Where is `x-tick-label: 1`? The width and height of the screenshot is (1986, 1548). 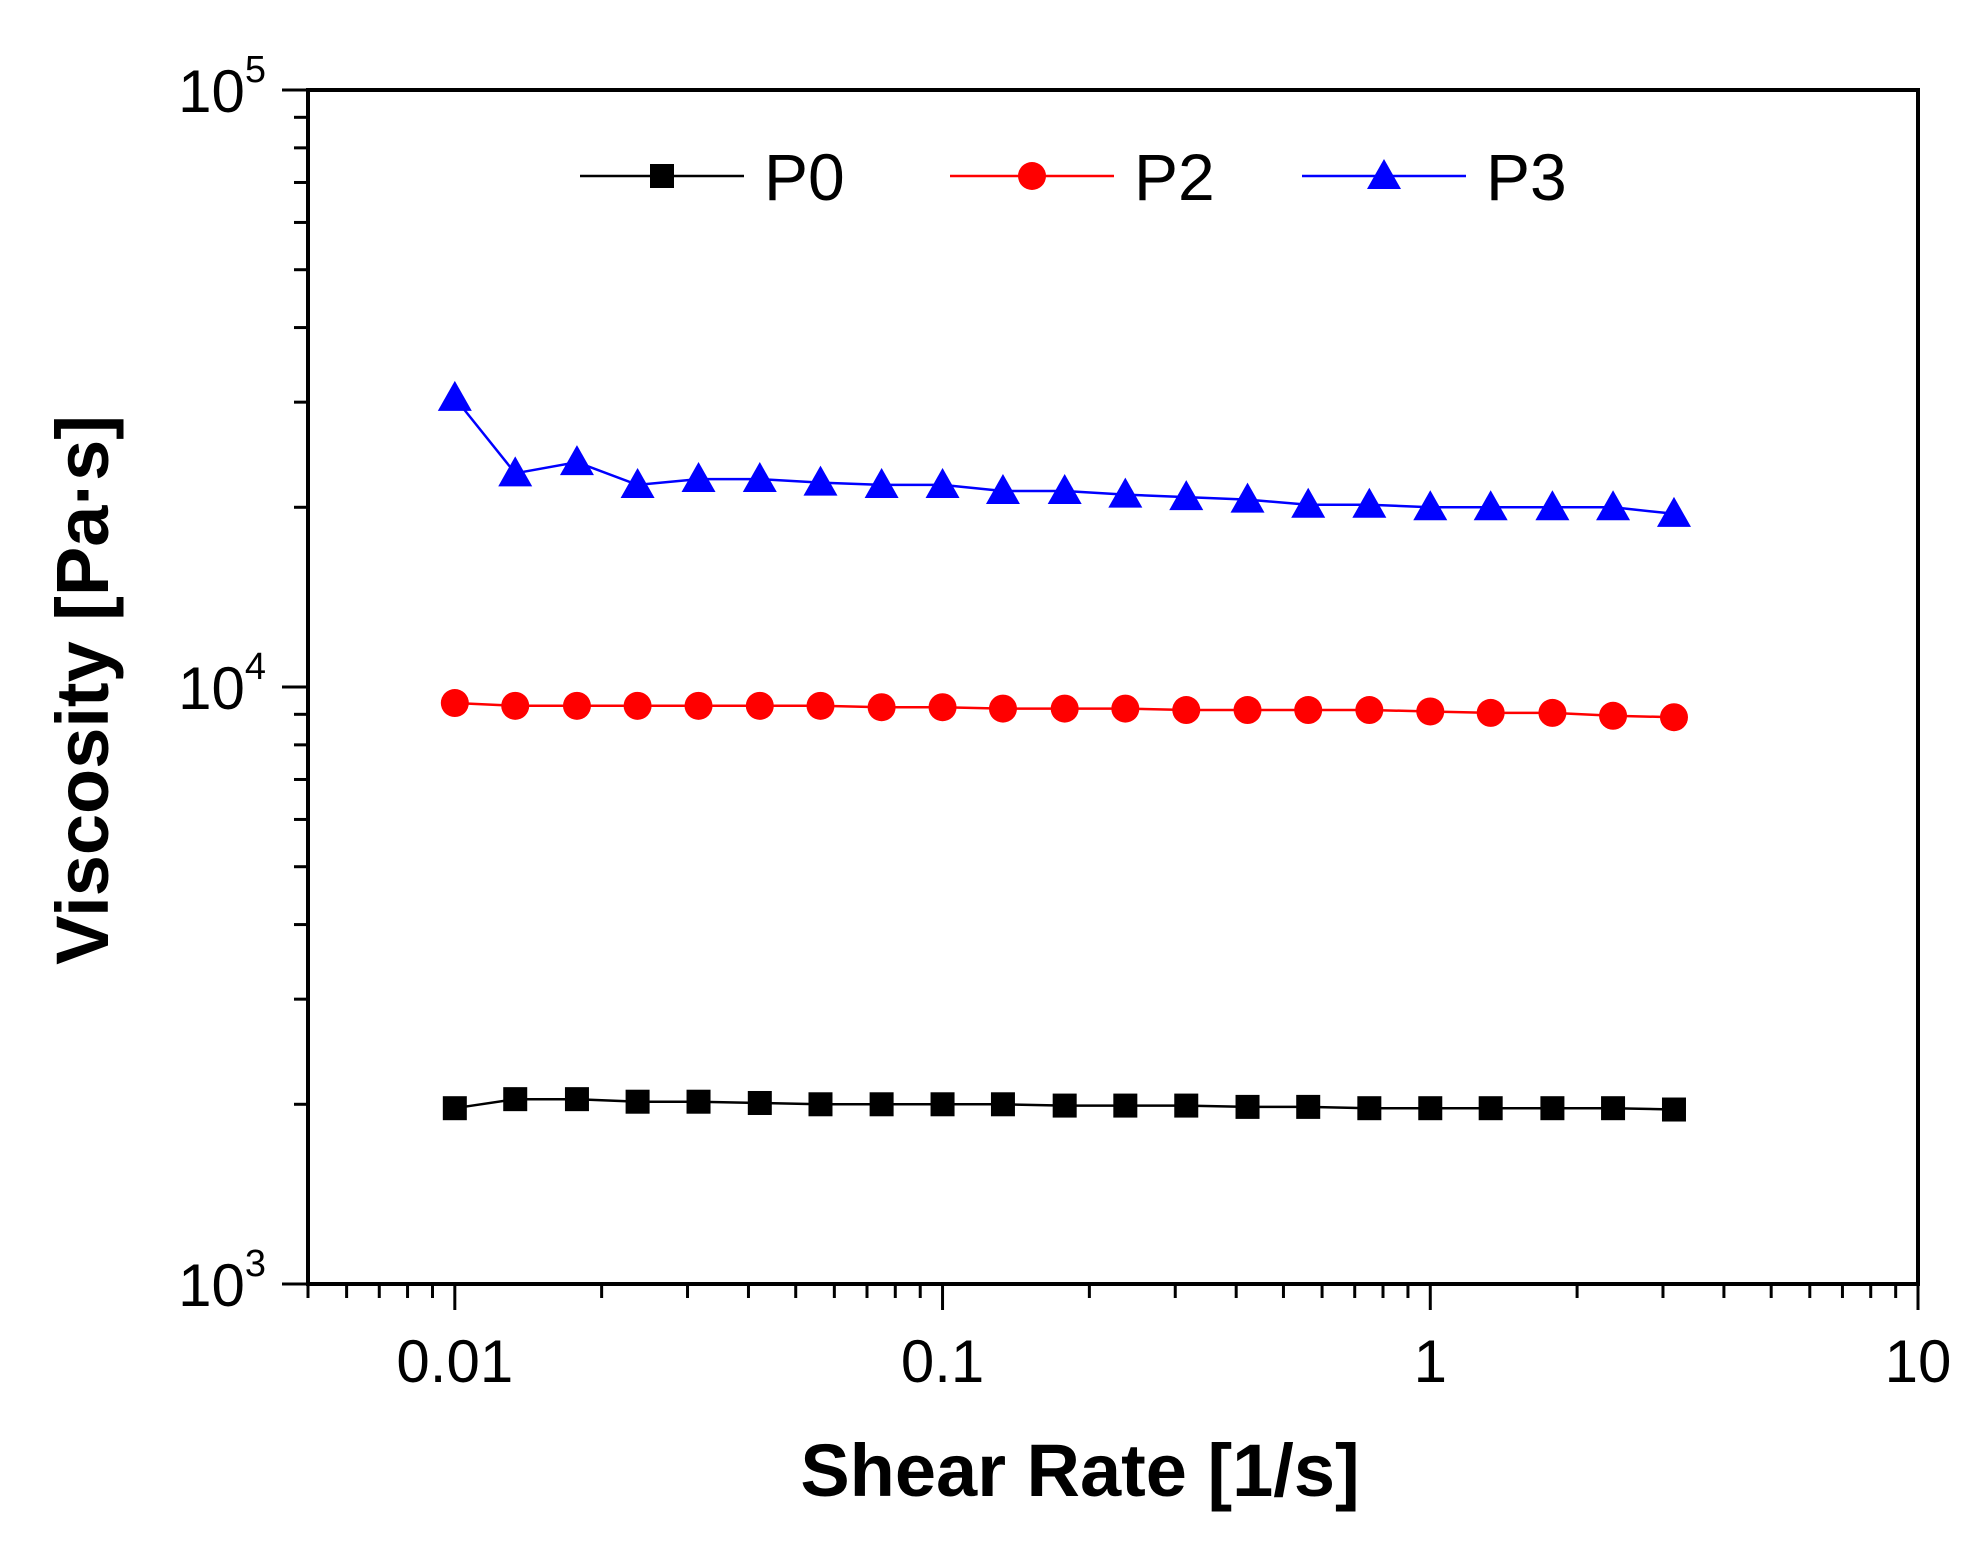 x-tick-label: 1 is located at coordinates (1430, 1361).